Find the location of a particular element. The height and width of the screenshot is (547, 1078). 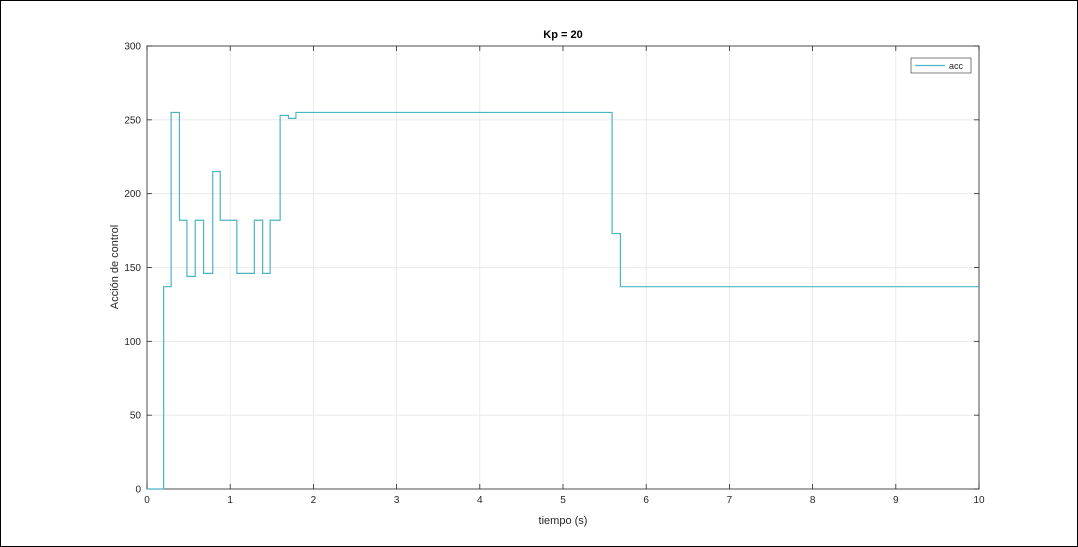

x-tick-label: 0 is located at coordinates (147, 500).